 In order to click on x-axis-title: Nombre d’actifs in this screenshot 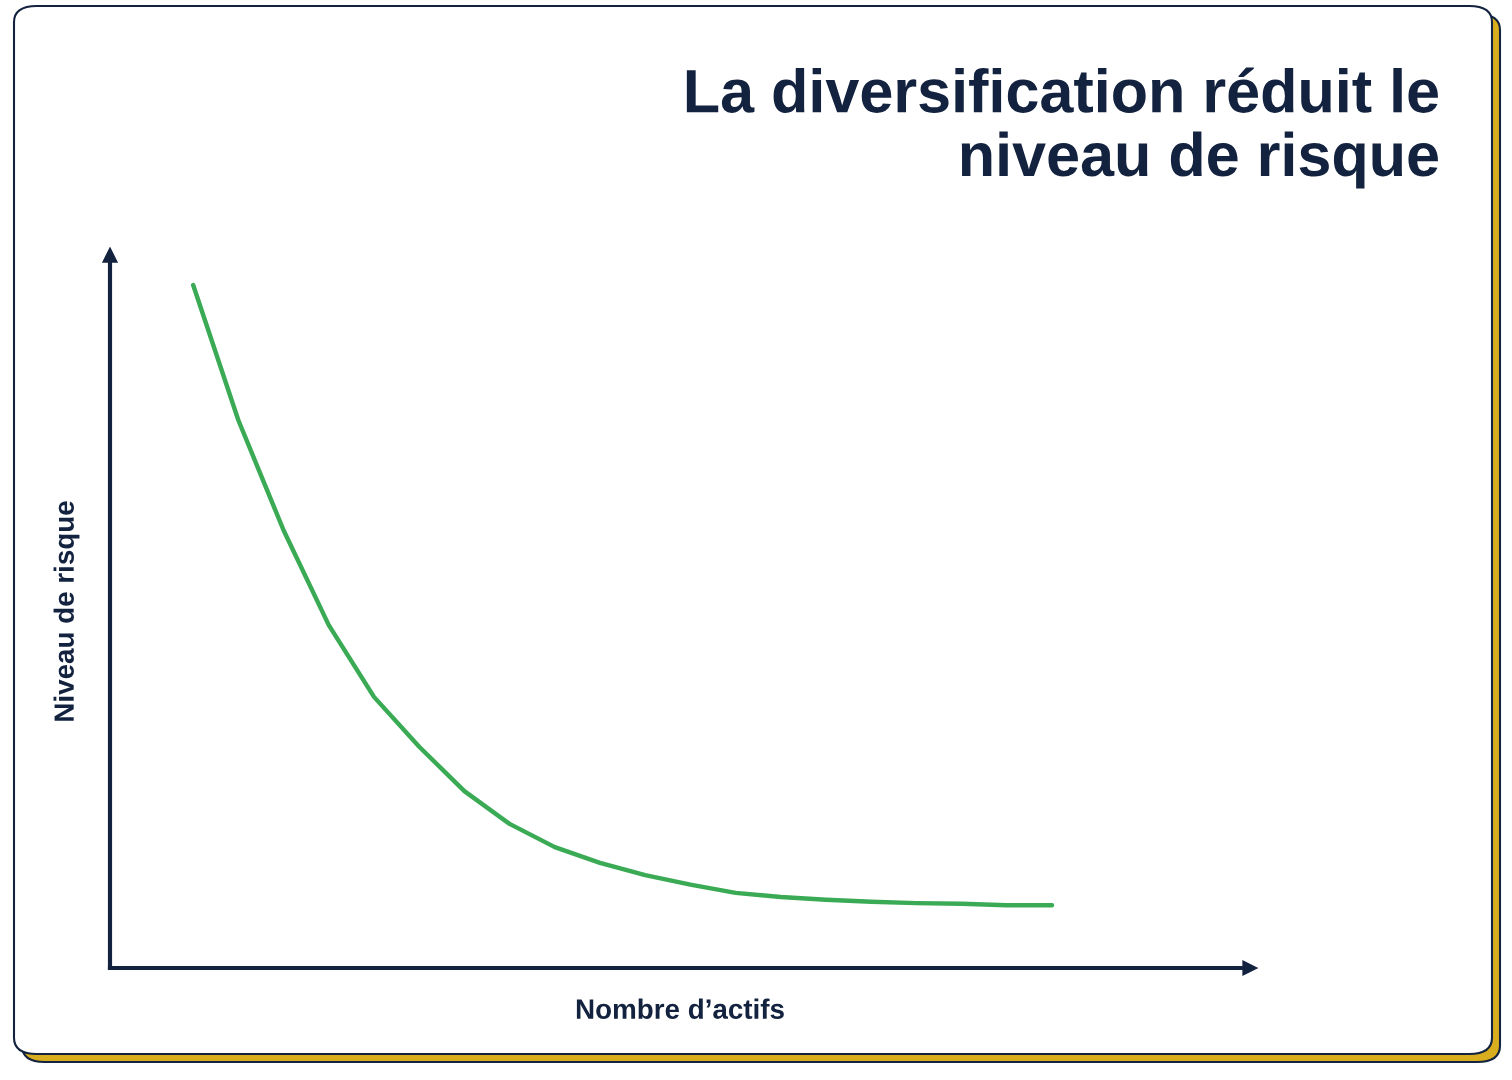, I will do `click(680, 1008)`.